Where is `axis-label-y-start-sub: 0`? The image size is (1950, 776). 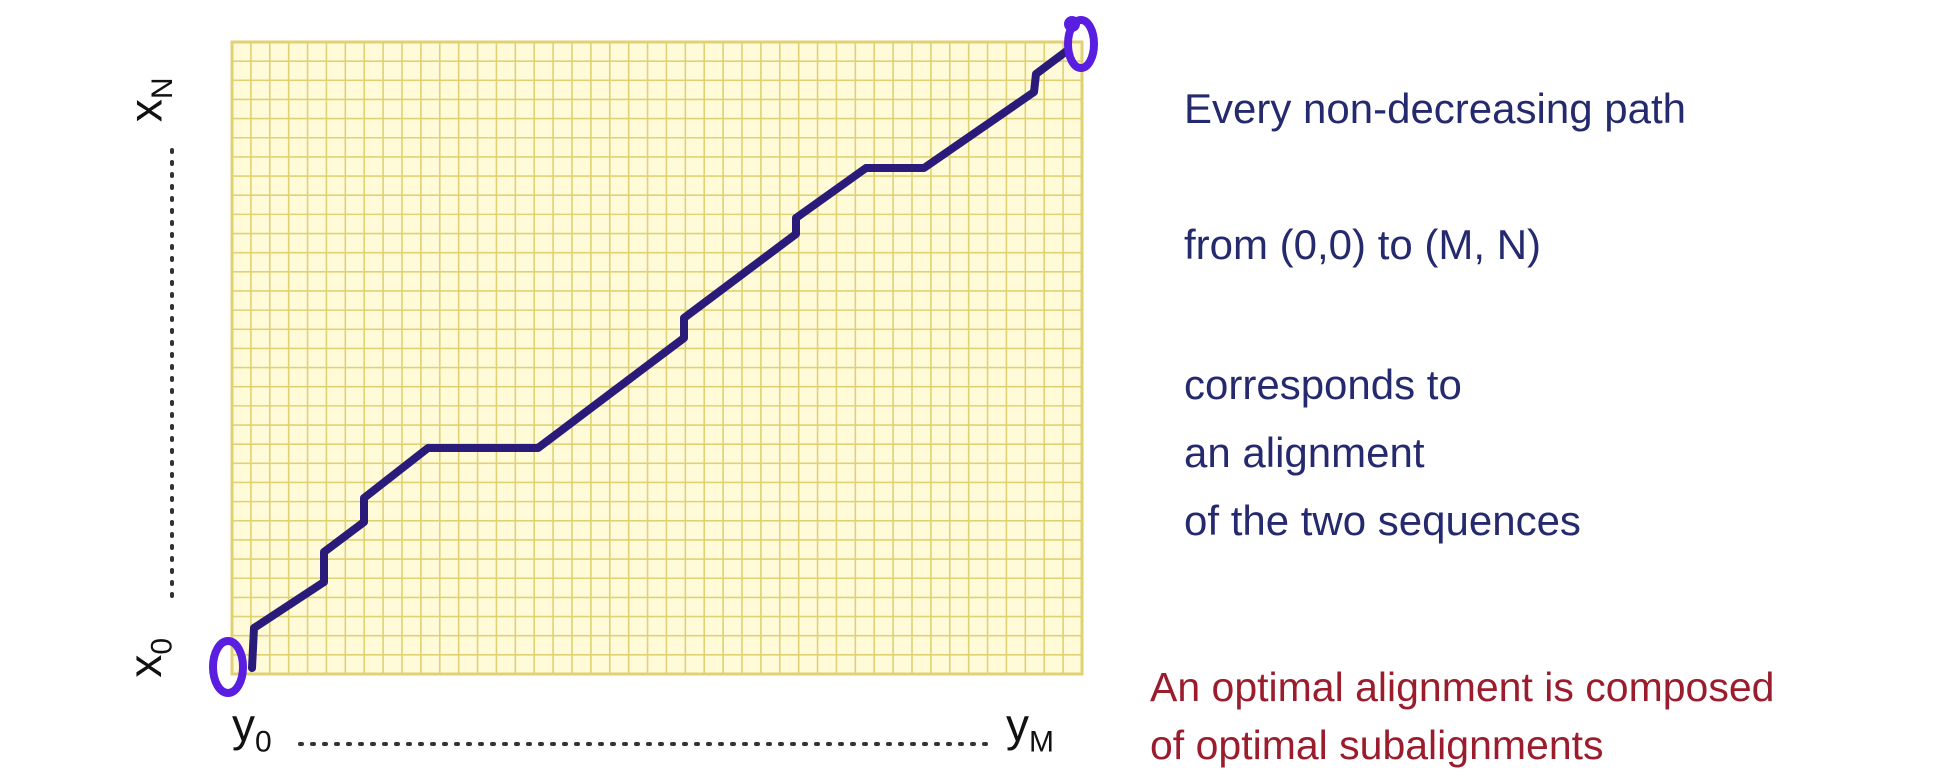 axis-label-y-start-sub: 0 is located at coordinates (263, 742).